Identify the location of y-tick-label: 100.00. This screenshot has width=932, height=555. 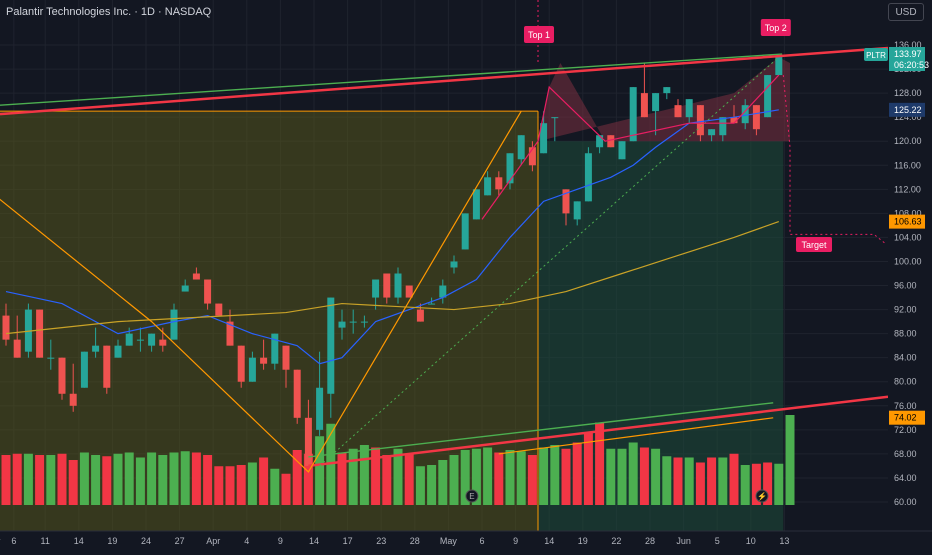
(908, 261).